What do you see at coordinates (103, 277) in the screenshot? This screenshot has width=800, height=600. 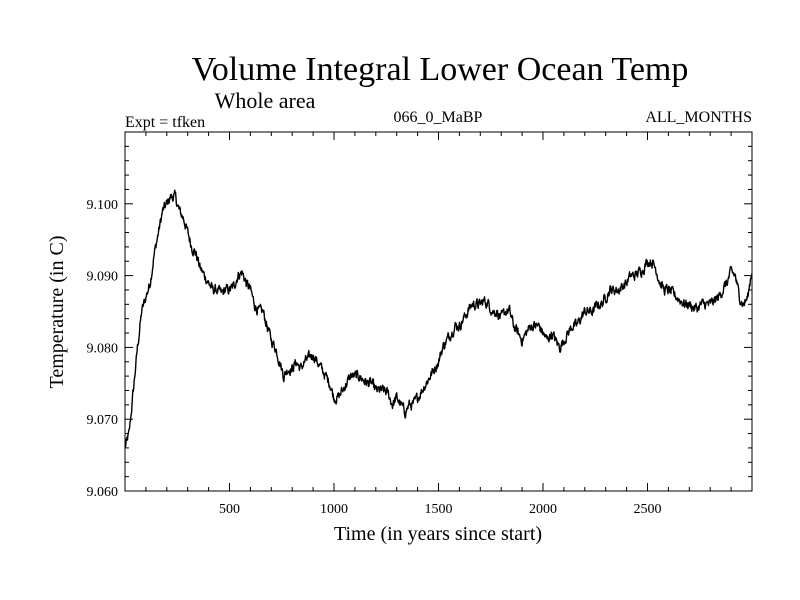 I see `y-tick-label: 9.090` at bounding box center [103, 277].